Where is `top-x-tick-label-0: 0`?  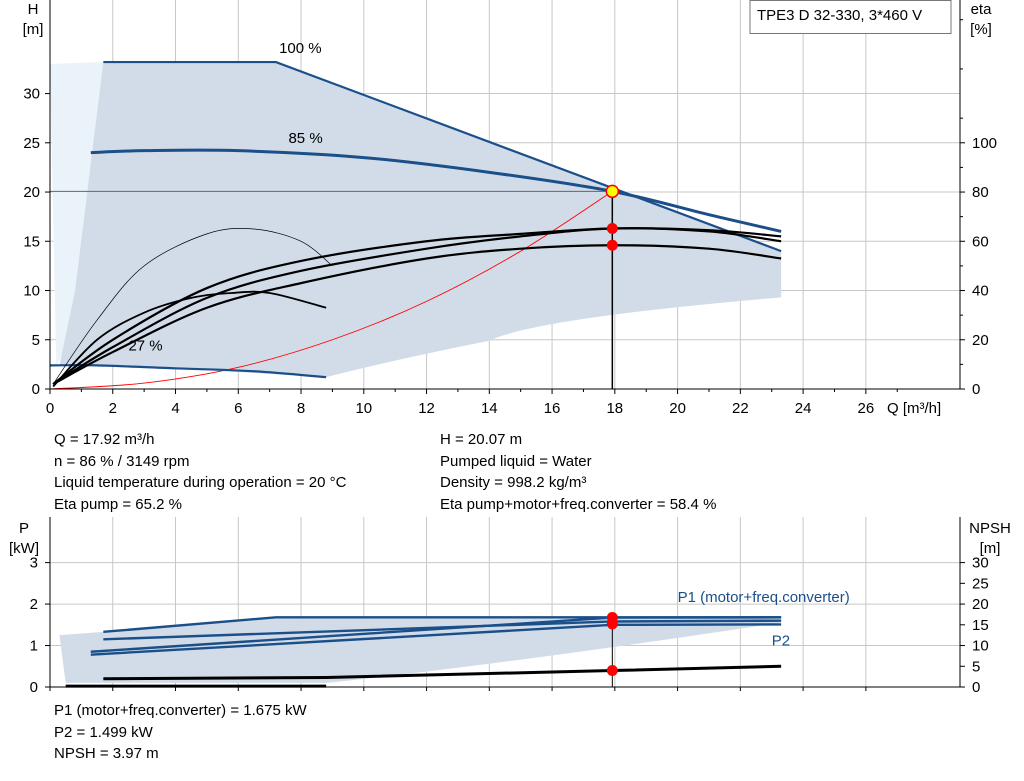 top-x-tick-label-0: 0 is located at coordinates (50, 408).